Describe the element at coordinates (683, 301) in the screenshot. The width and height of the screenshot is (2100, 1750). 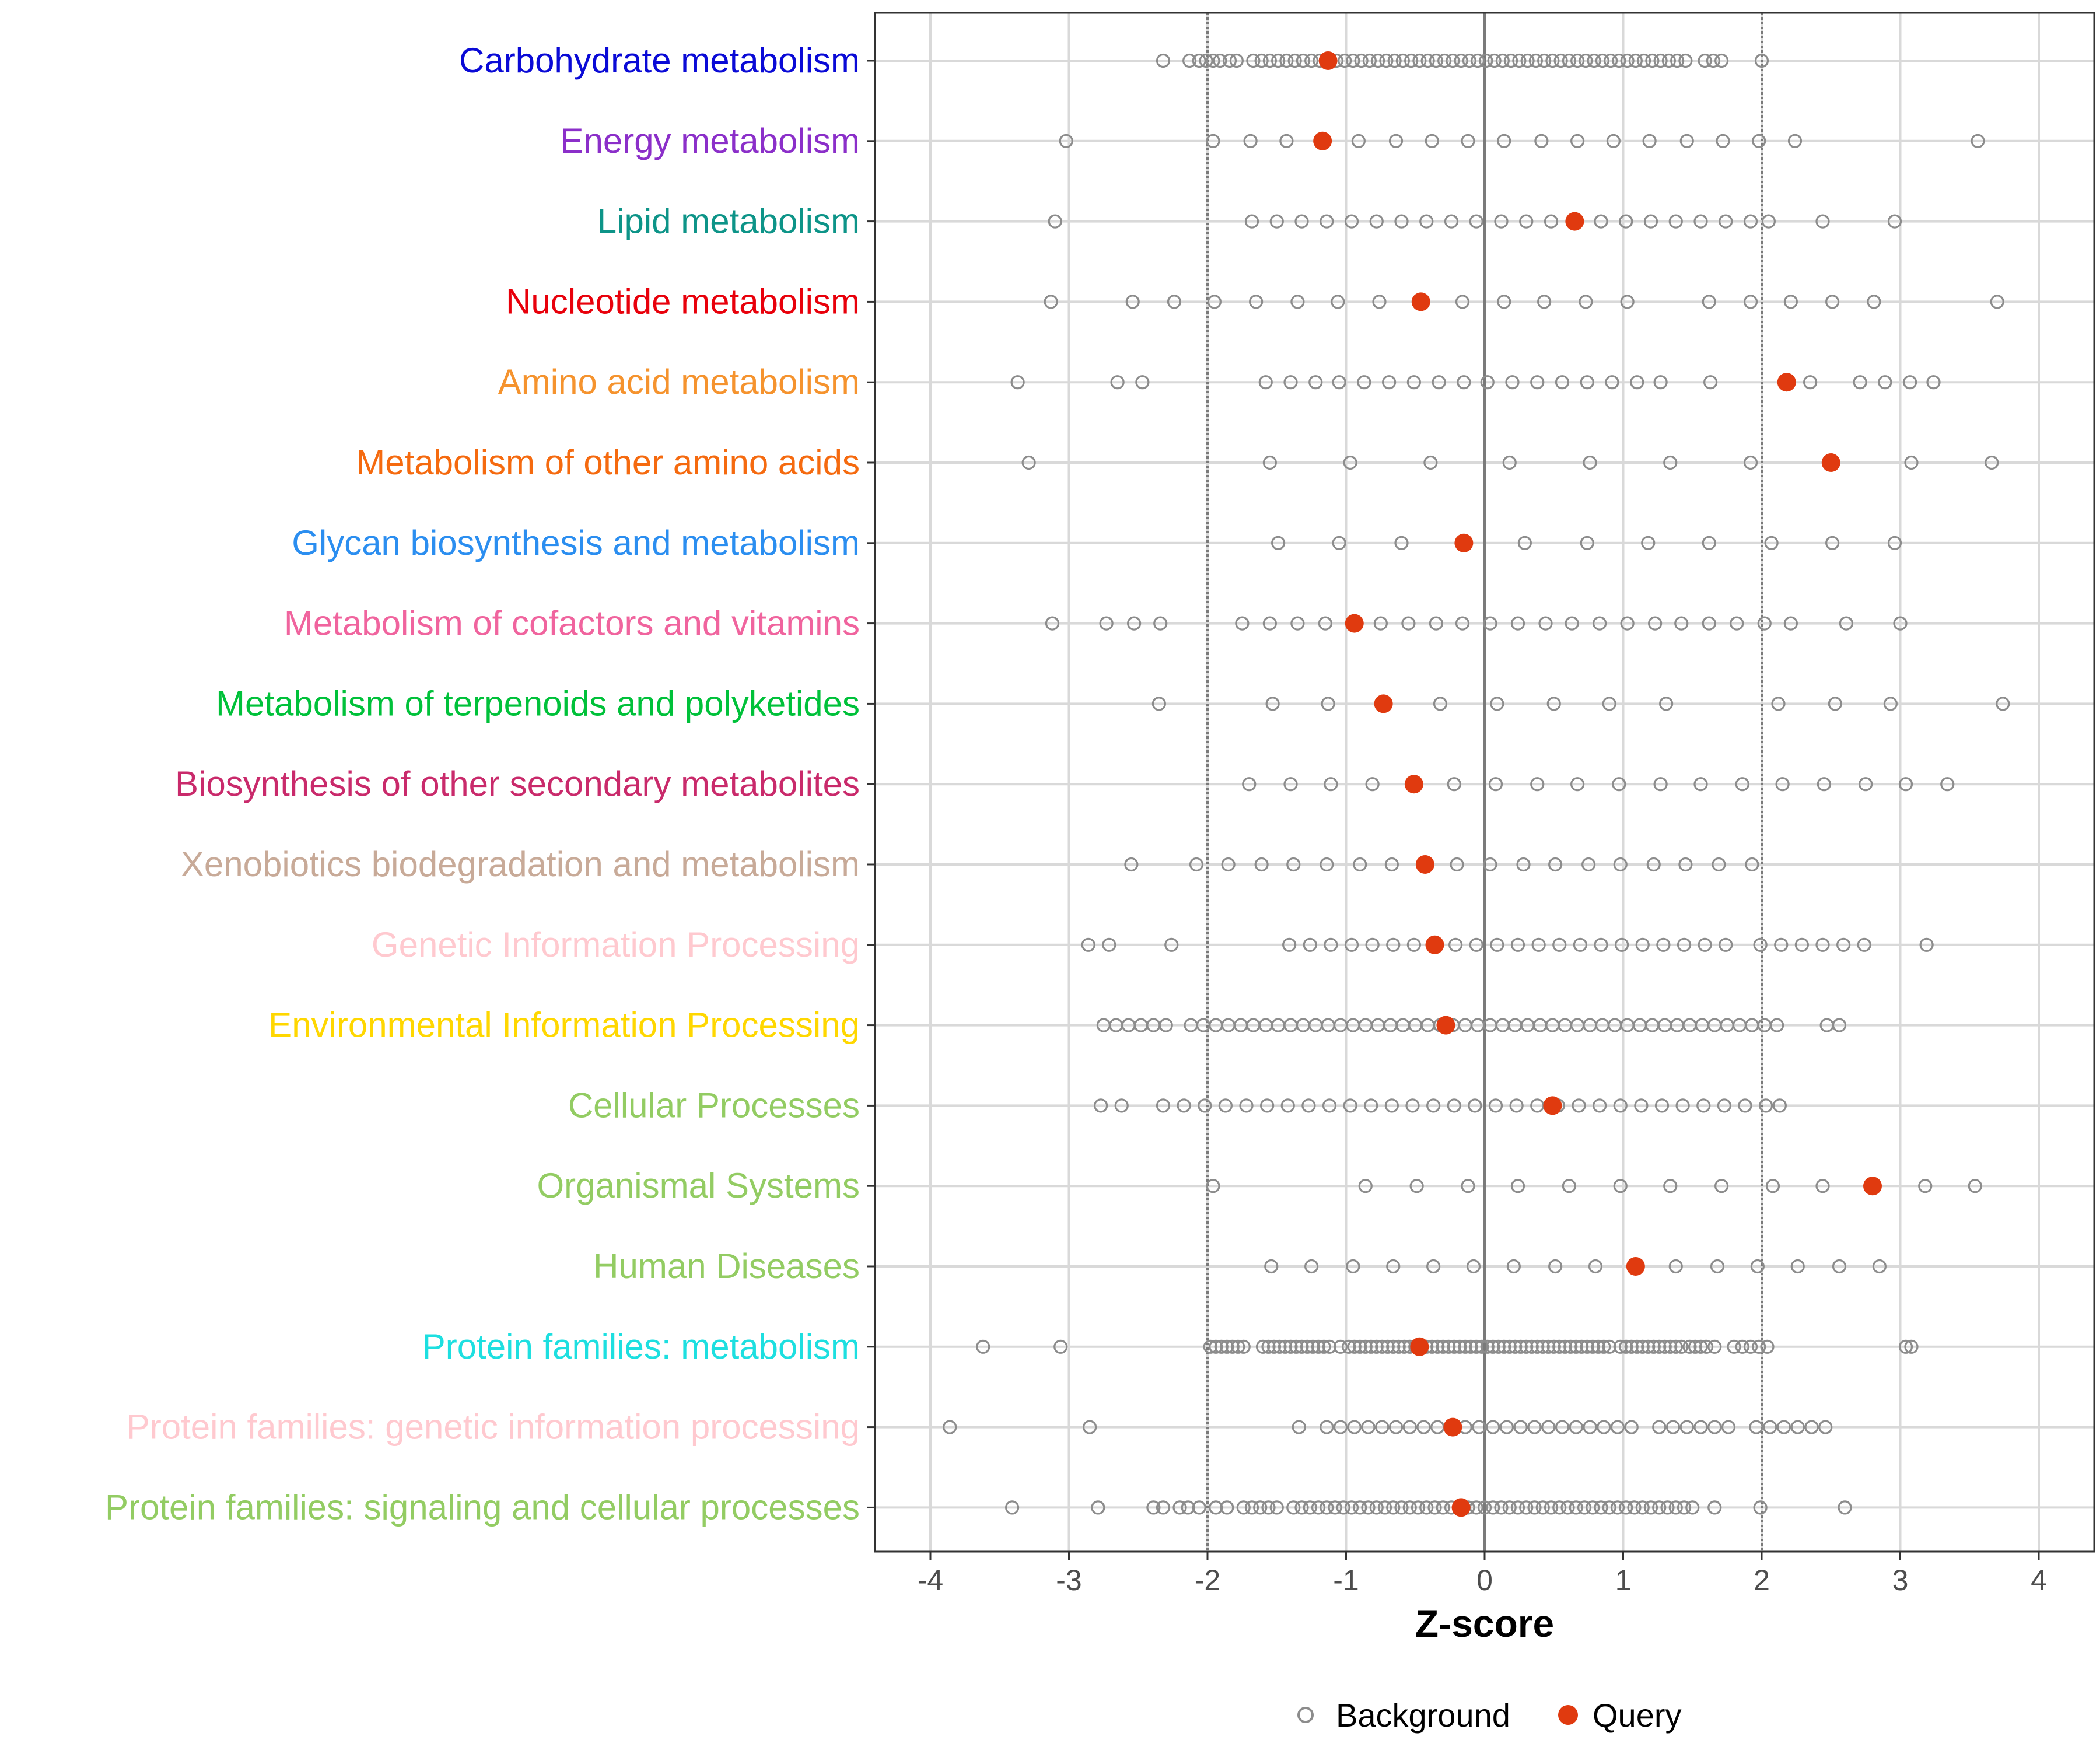
I see `category-label: Nucleotide metabolism` at that location.